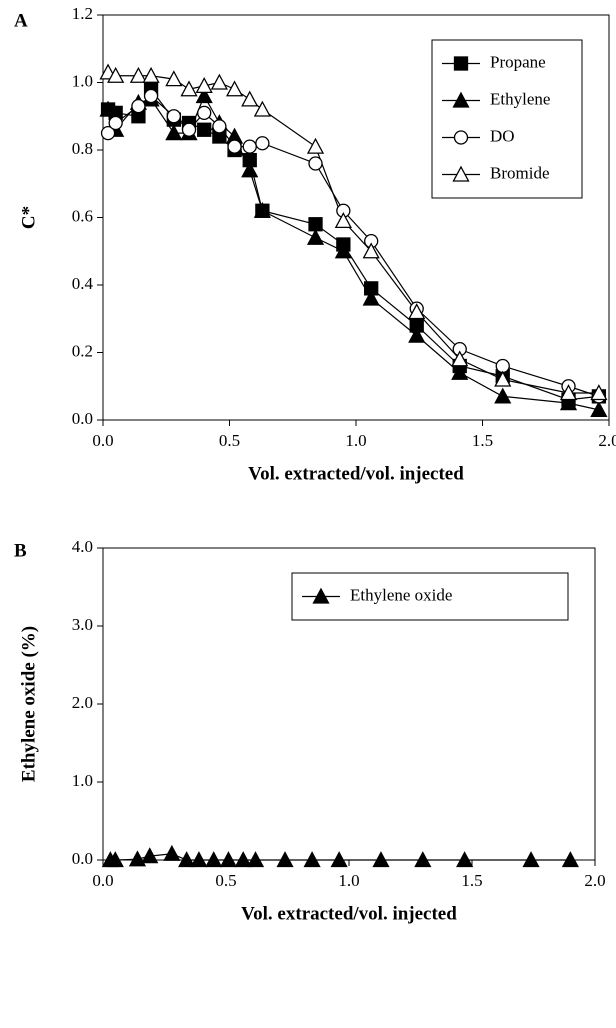  Describe the element at coordinates (401, 594) in the screenshot. I see `legend-label: Ethylene oxide` at that location.